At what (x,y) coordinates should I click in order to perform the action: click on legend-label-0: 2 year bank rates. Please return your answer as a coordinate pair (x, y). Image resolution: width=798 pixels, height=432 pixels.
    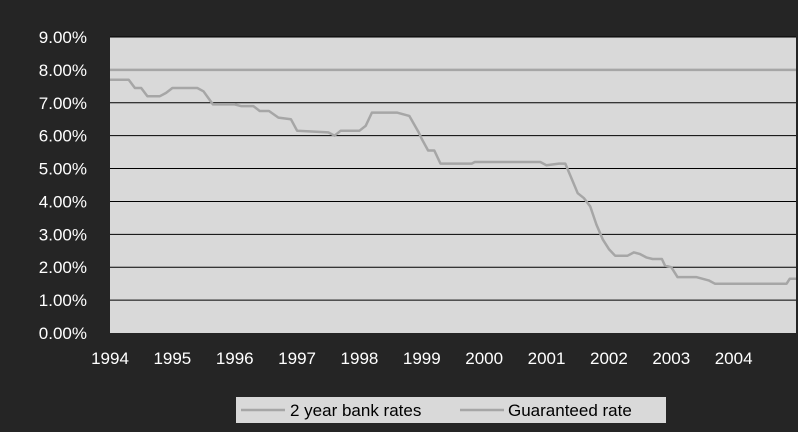
    Looking at the image, I should click on (355, 410).